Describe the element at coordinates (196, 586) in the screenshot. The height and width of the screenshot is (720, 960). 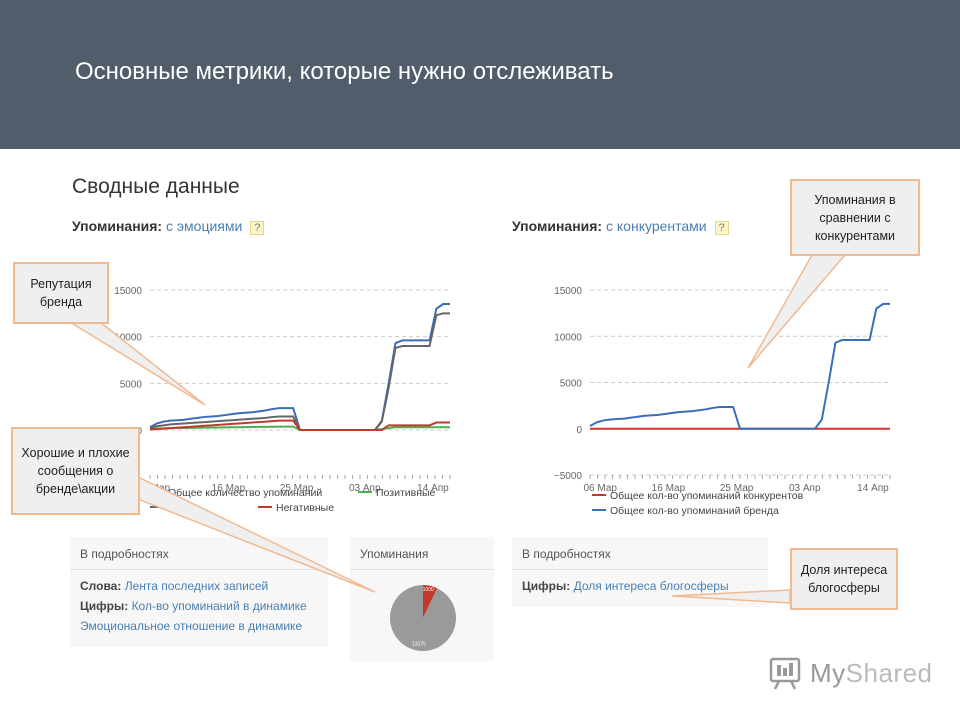
I see `row-link: Лента последних записей` at that location.